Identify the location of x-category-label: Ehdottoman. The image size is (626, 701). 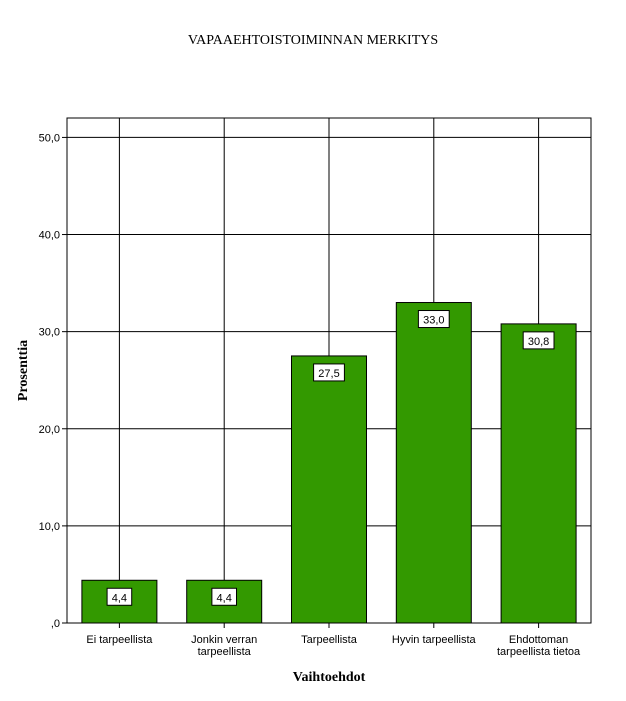
(538, 640).